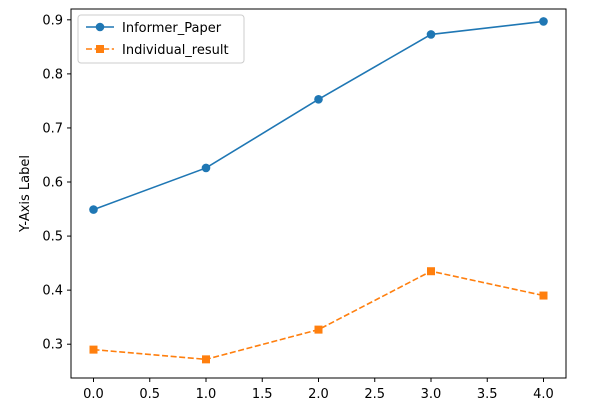 This screenshot has width=597, height=408. I want to click on legend: Informer_Paper Individual_result, so click(161, 39).